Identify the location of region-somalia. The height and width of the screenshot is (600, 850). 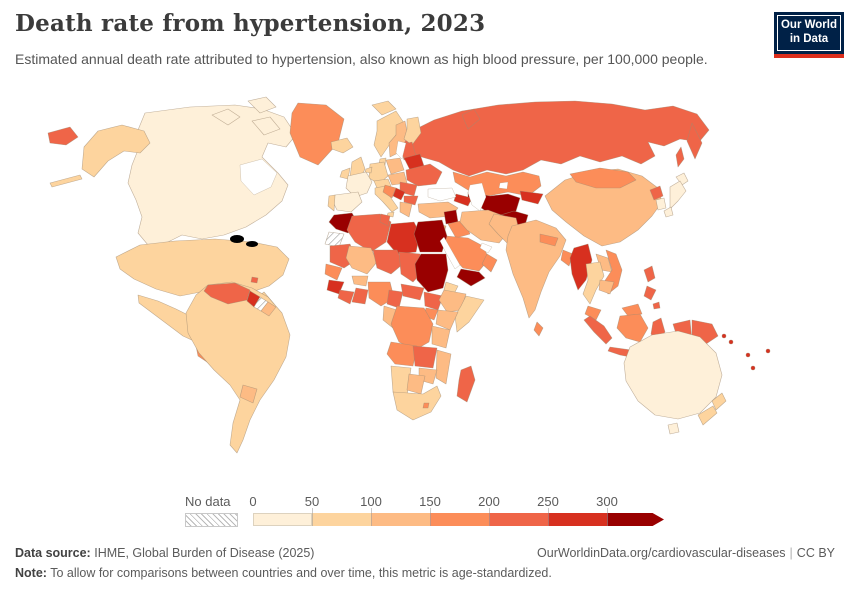
(469, 314).